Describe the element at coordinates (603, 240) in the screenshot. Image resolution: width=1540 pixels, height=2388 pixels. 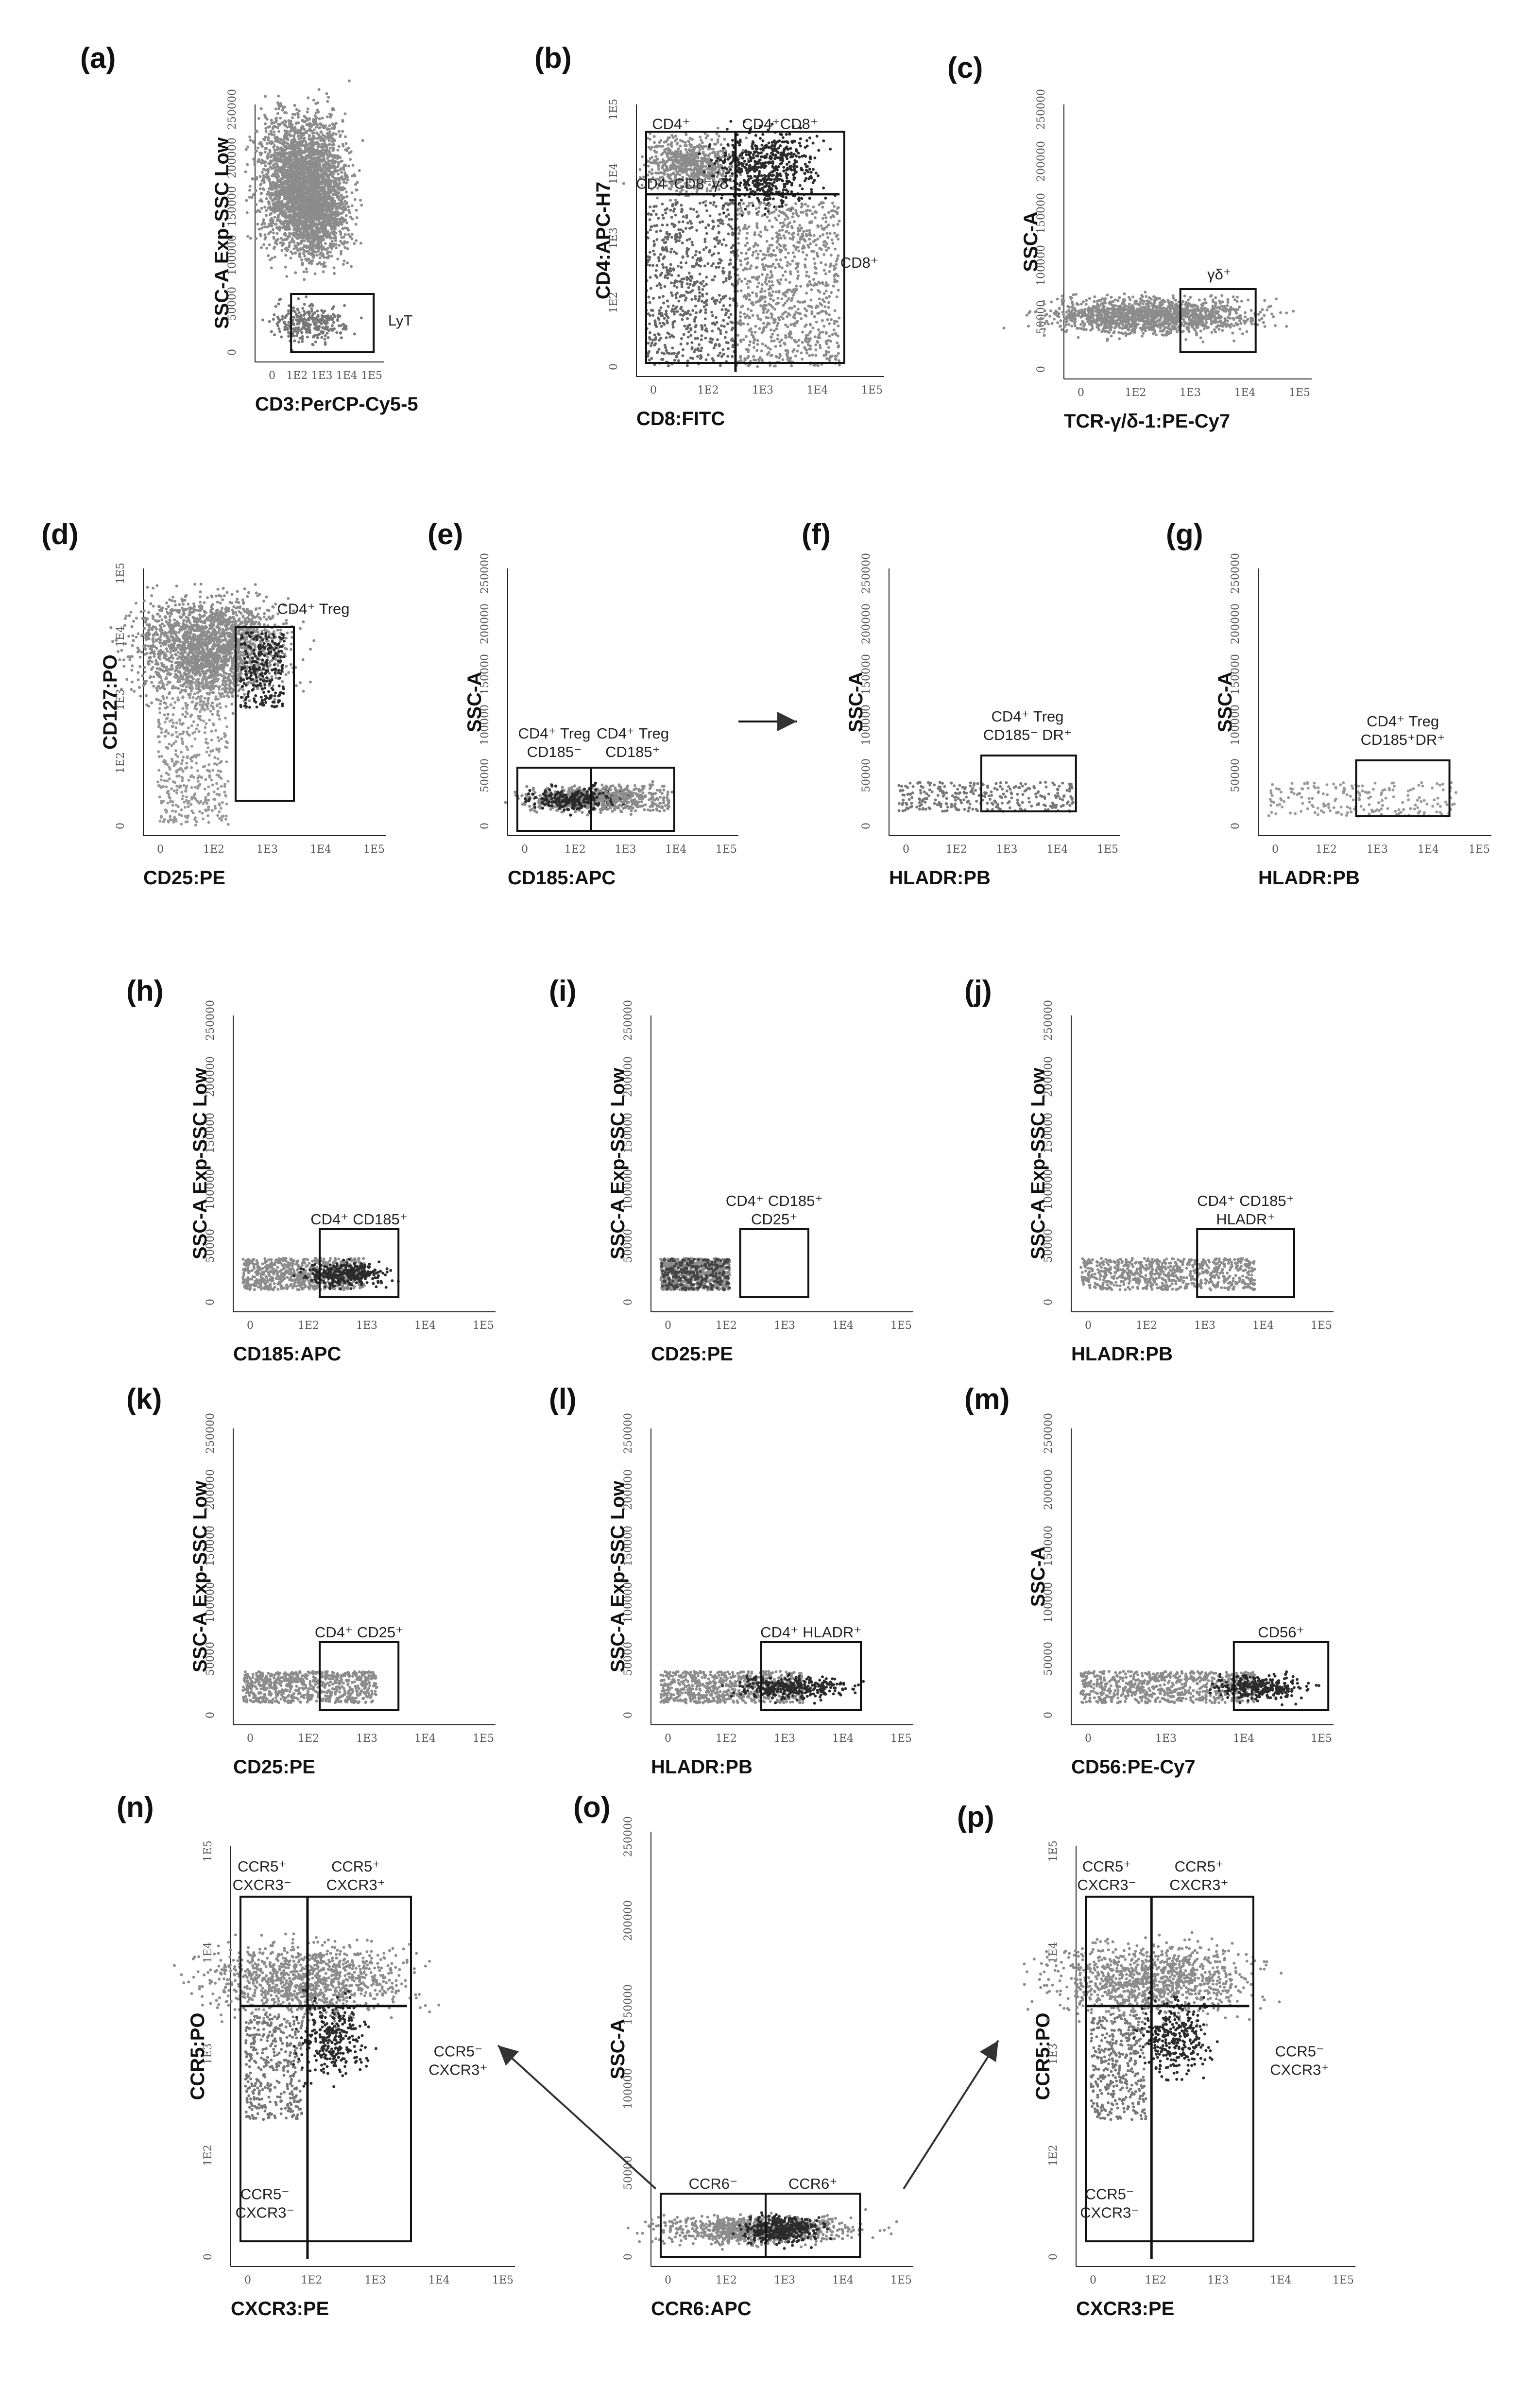
I see `y-axis-label: CD4:APC-H7` at that location.